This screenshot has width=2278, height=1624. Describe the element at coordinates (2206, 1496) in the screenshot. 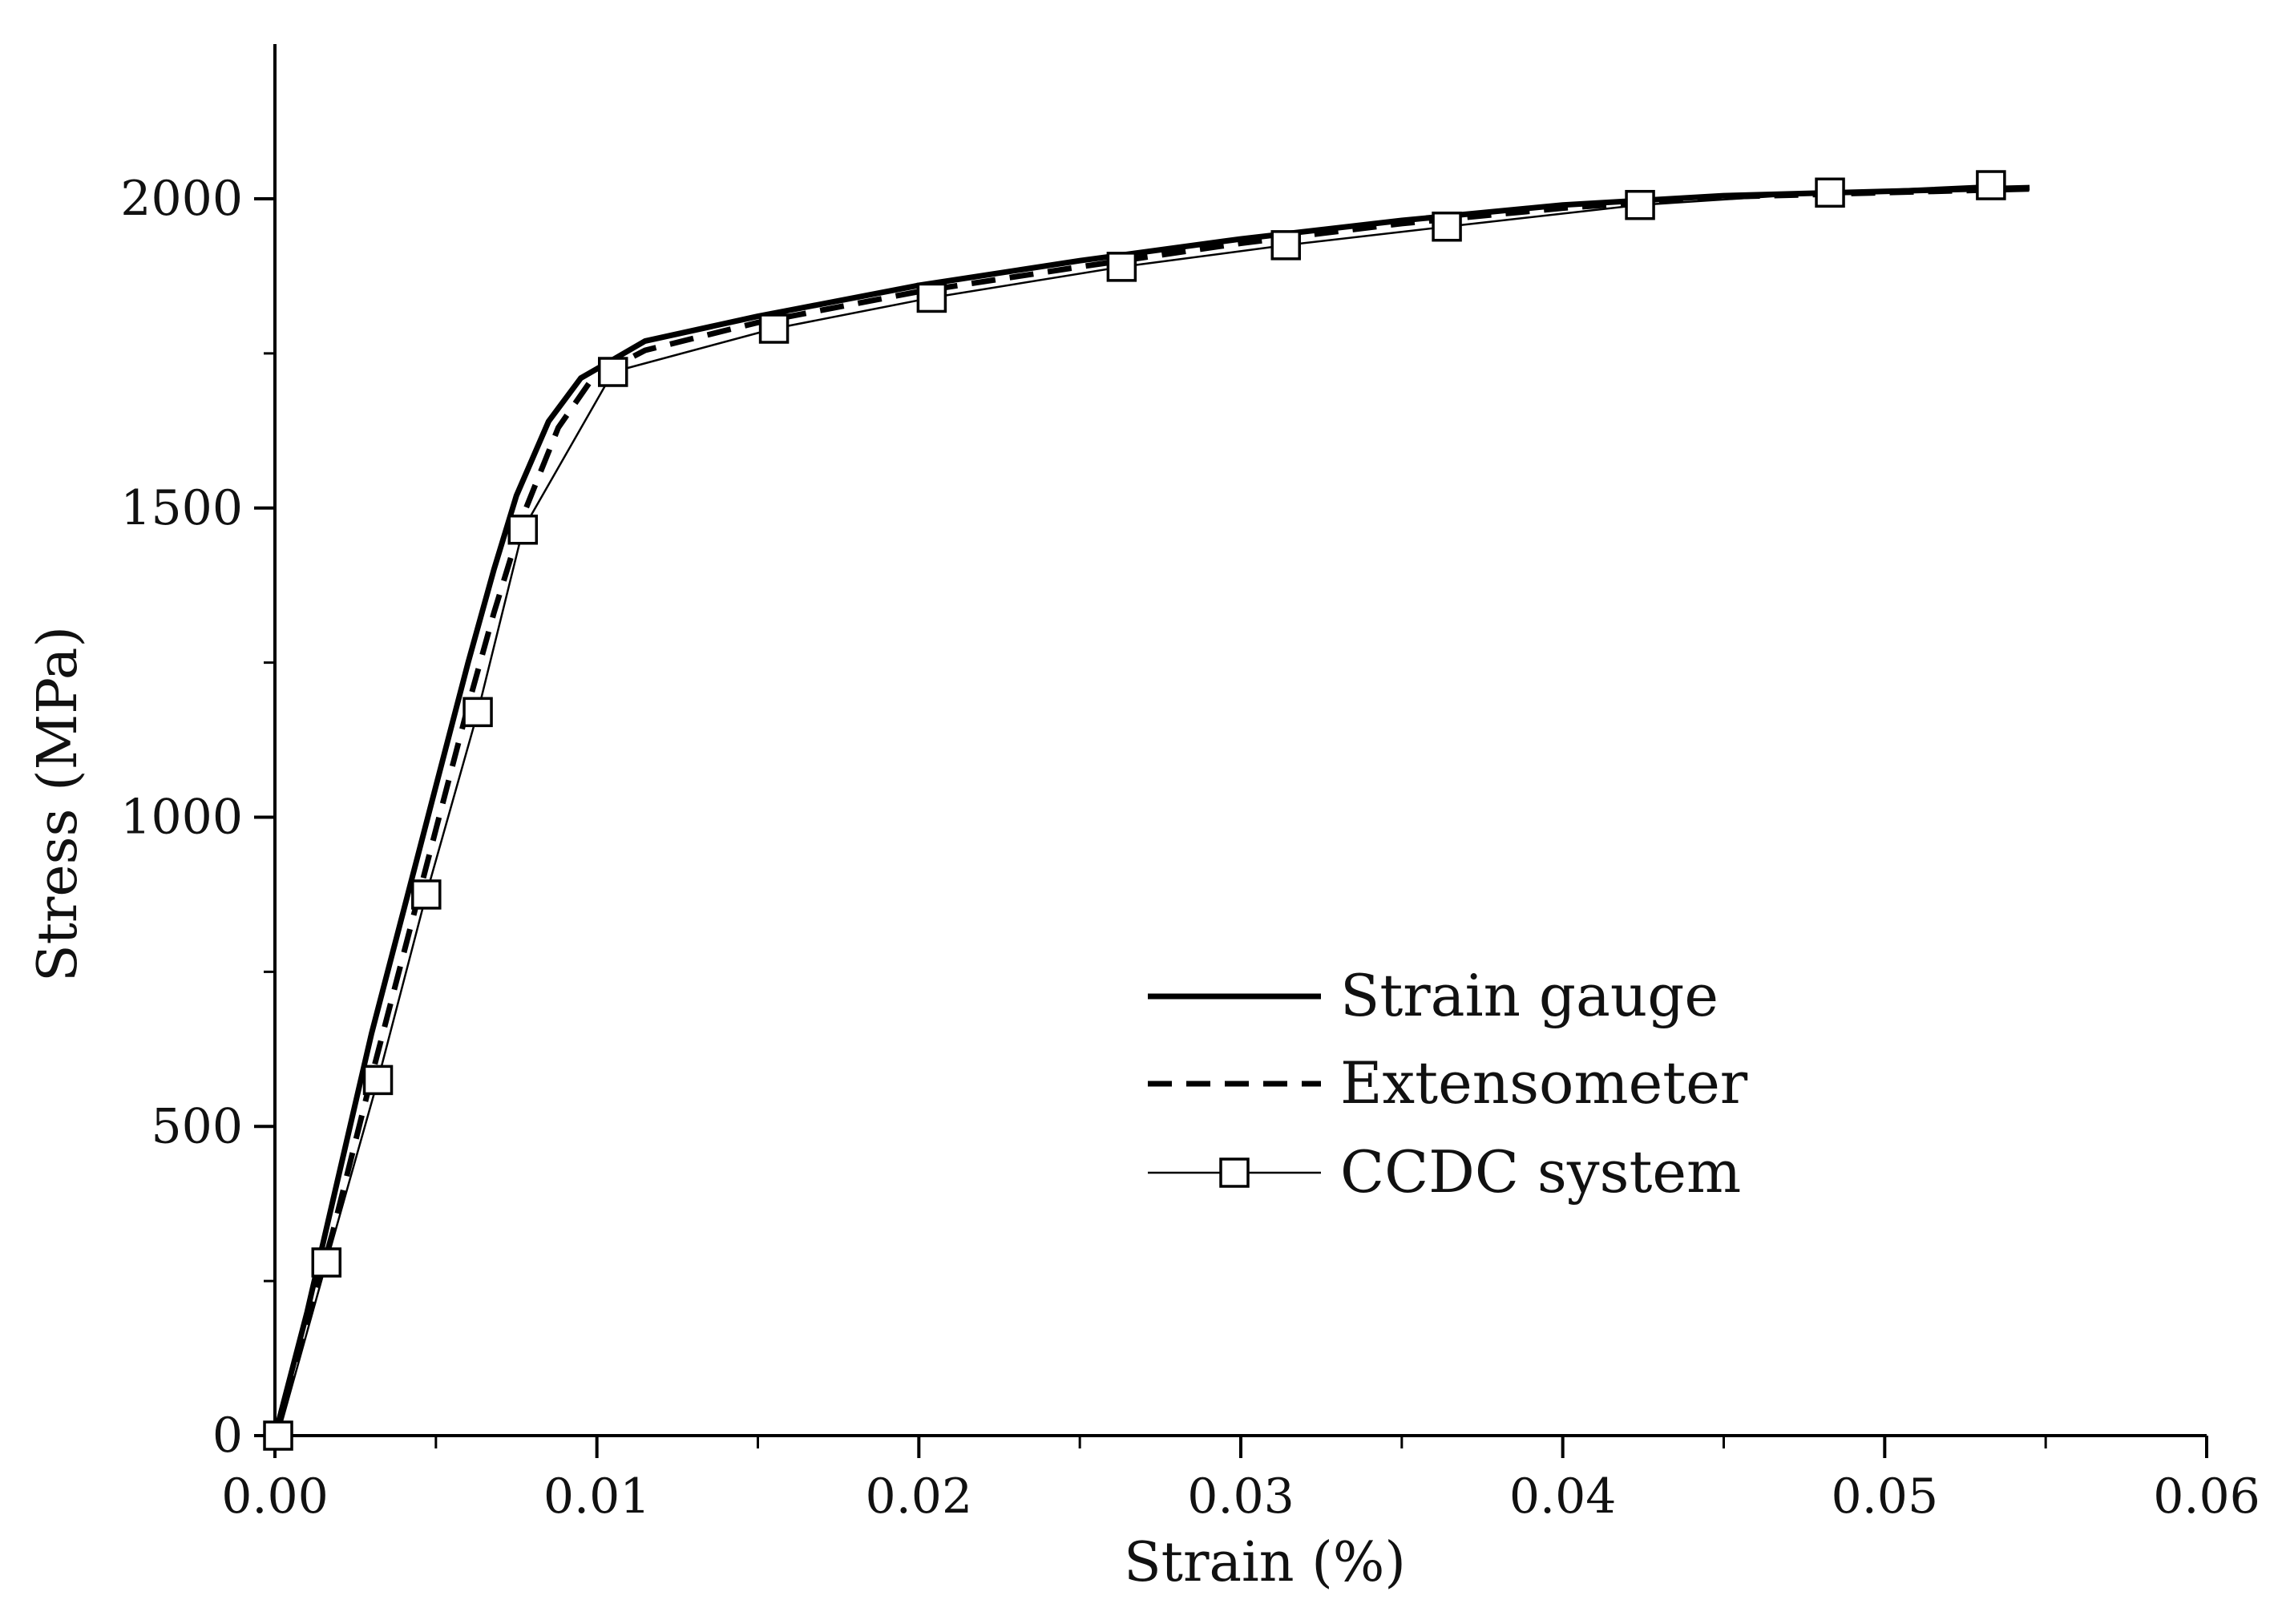

I see `x-tick-label: 0.06` at that location.